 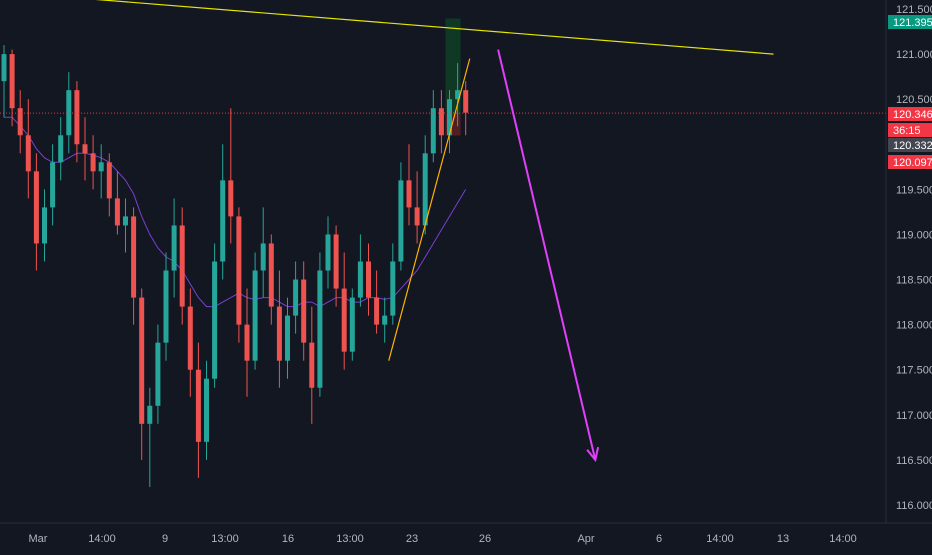 What do you see at coordinates (914, 100) in the screenshot?
I see `price-tick-label: 120.500` at bounding box center [914, 100].